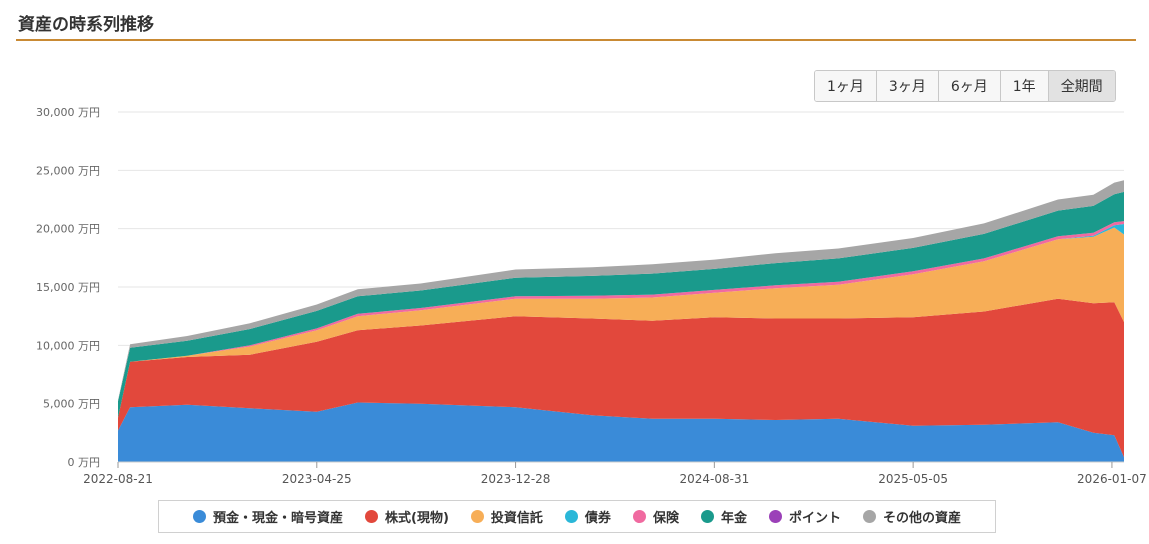 The height and width of the screenshot is (544, 1149). I want to click on series-area, so click(621, 432).